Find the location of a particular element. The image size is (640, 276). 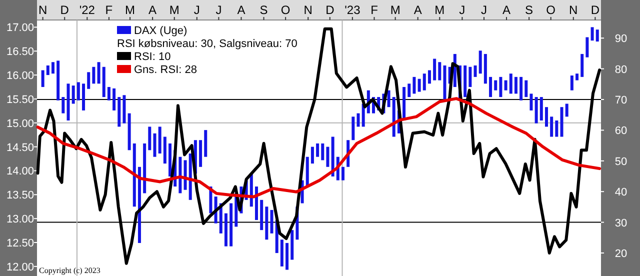

x-tick-label: N is located at coordinates (43, 10).